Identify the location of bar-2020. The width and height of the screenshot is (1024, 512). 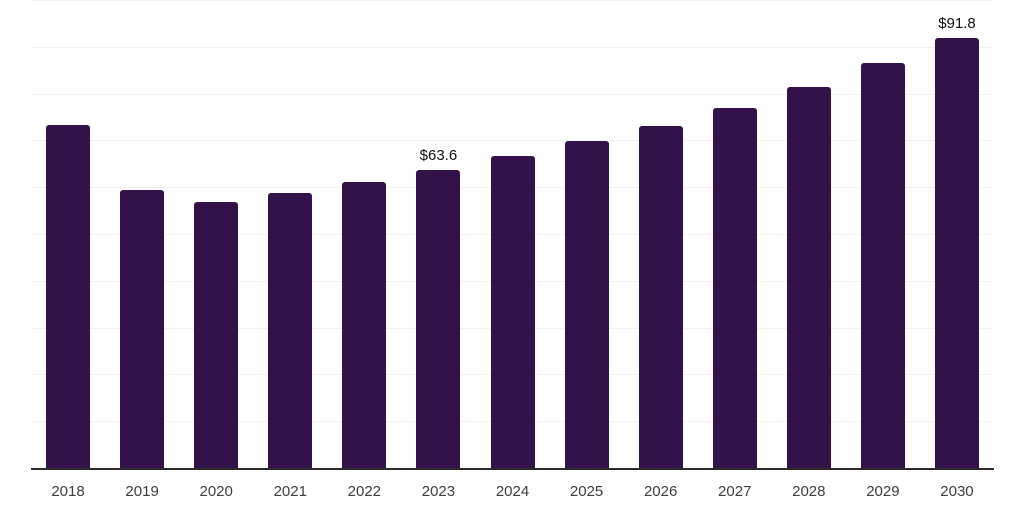
(216, 335).